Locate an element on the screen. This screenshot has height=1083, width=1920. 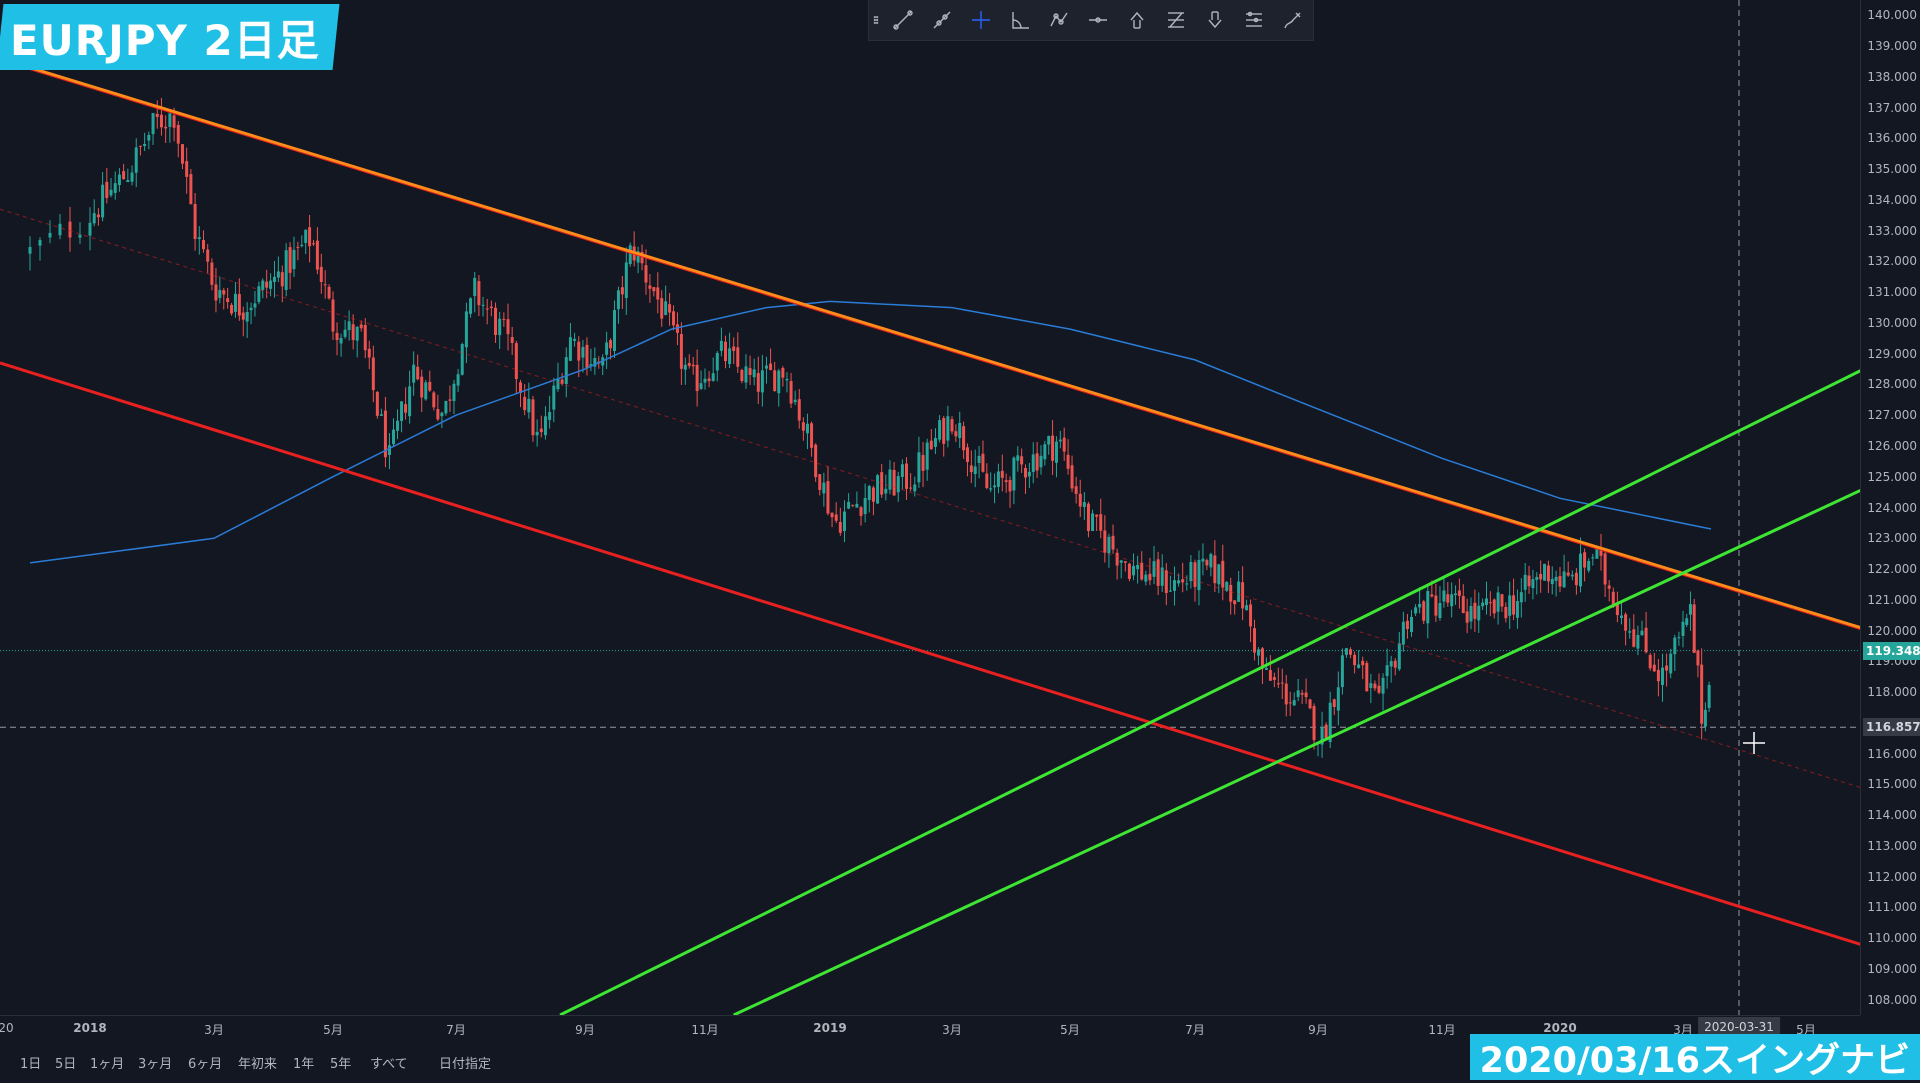
time-tick-label: 7月 is located at coordinates (1195, 1030).